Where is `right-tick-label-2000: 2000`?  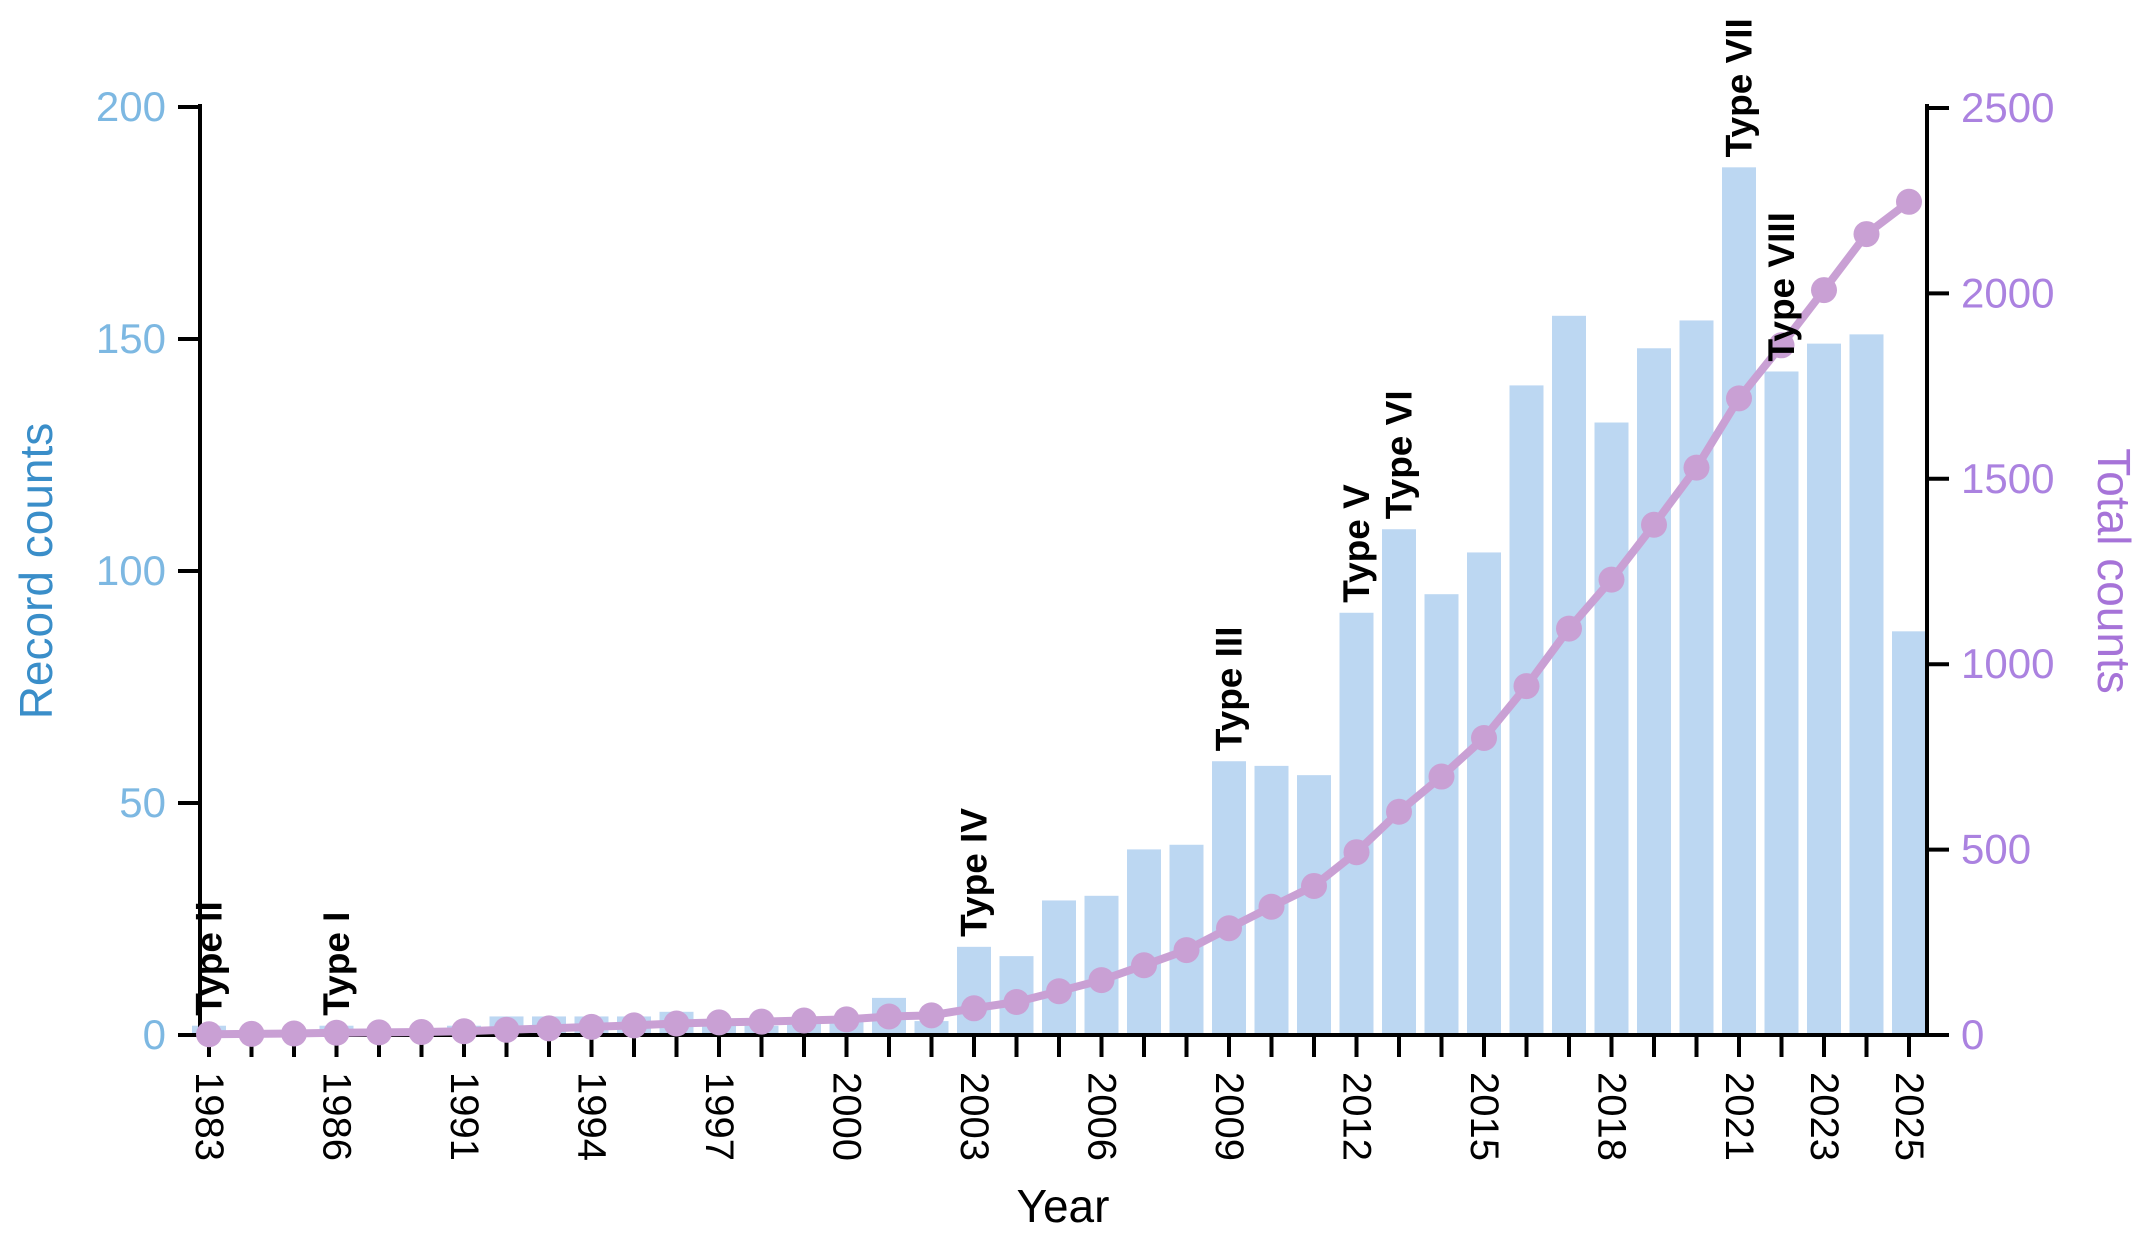 right-tick-label-2000: 2000 is located at coordinates (2007, 292).